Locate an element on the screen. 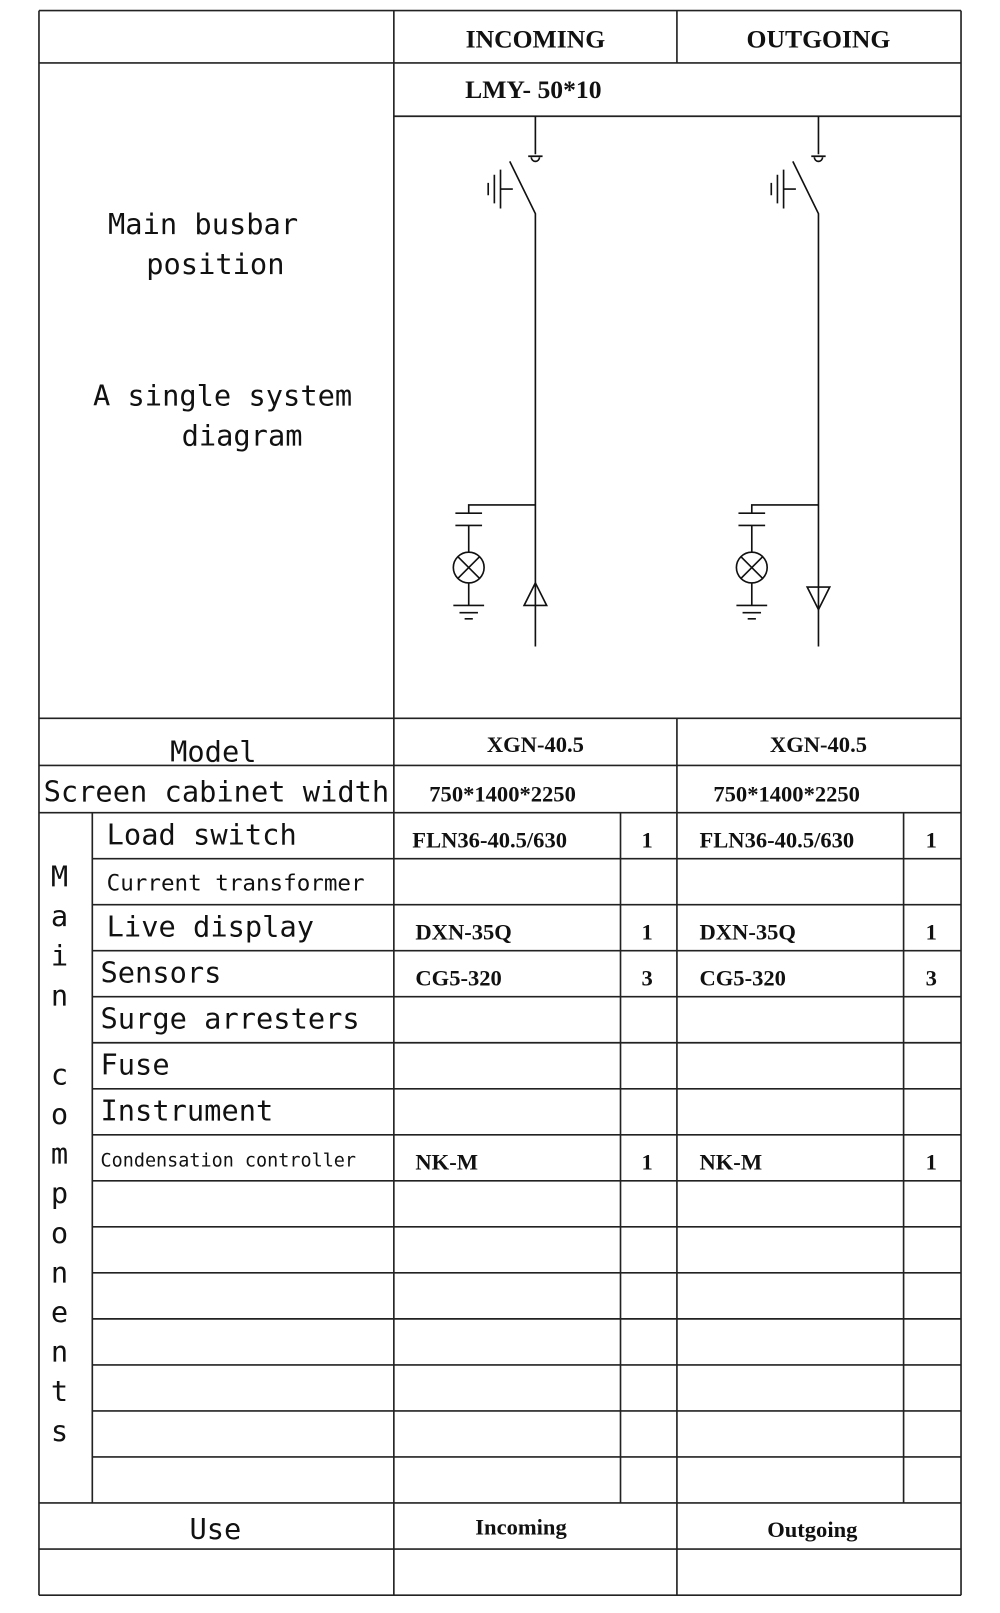 The width and height of the screenshot is (1000, 1613). use-label: Use is located at coordinates (215, 1529).